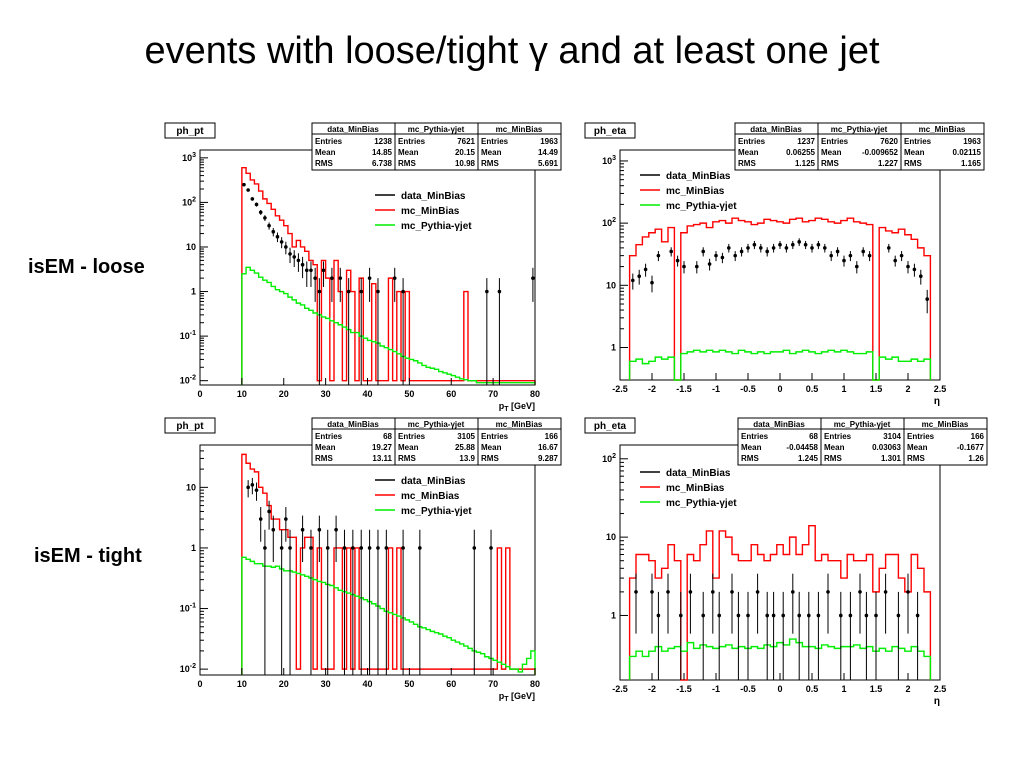 Image resolution: width=1024 pixels, height=768 pixels. What do you see at coordinates (937, 401) in the screenshot?
I see `x-axis-label: η` at bounding box center [937, 401].